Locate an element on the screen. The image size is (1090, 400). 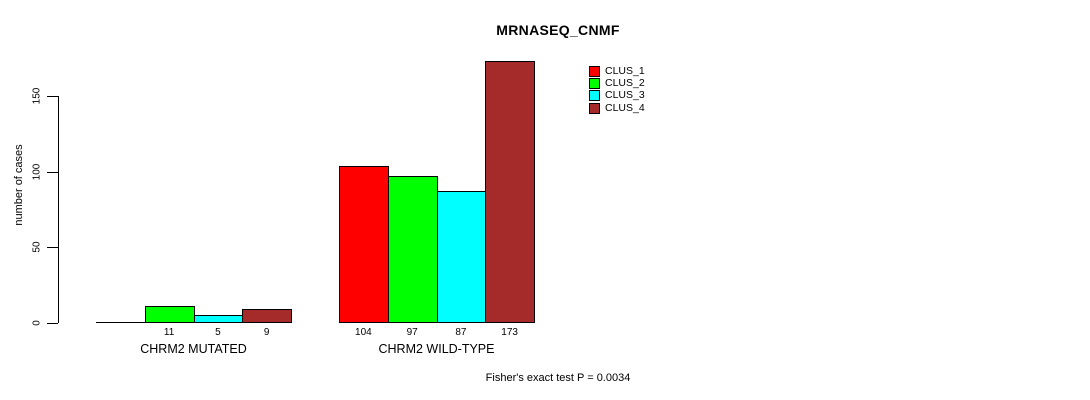
fisher-test-annotation: Fisher's exact test P = 0.0034 is located at coordinates (558, 378).